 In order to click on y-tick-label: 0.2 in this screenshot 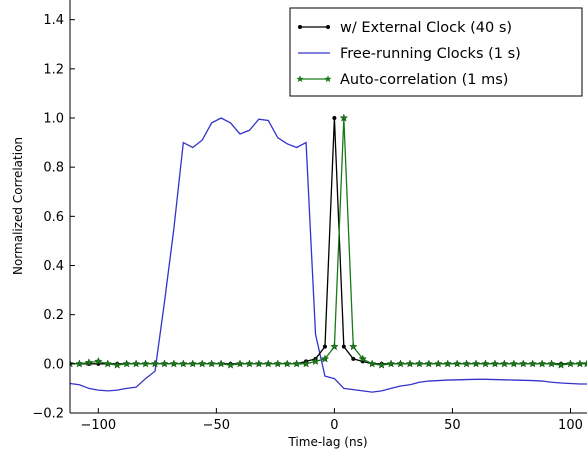, I will do `click(53, 315)`.